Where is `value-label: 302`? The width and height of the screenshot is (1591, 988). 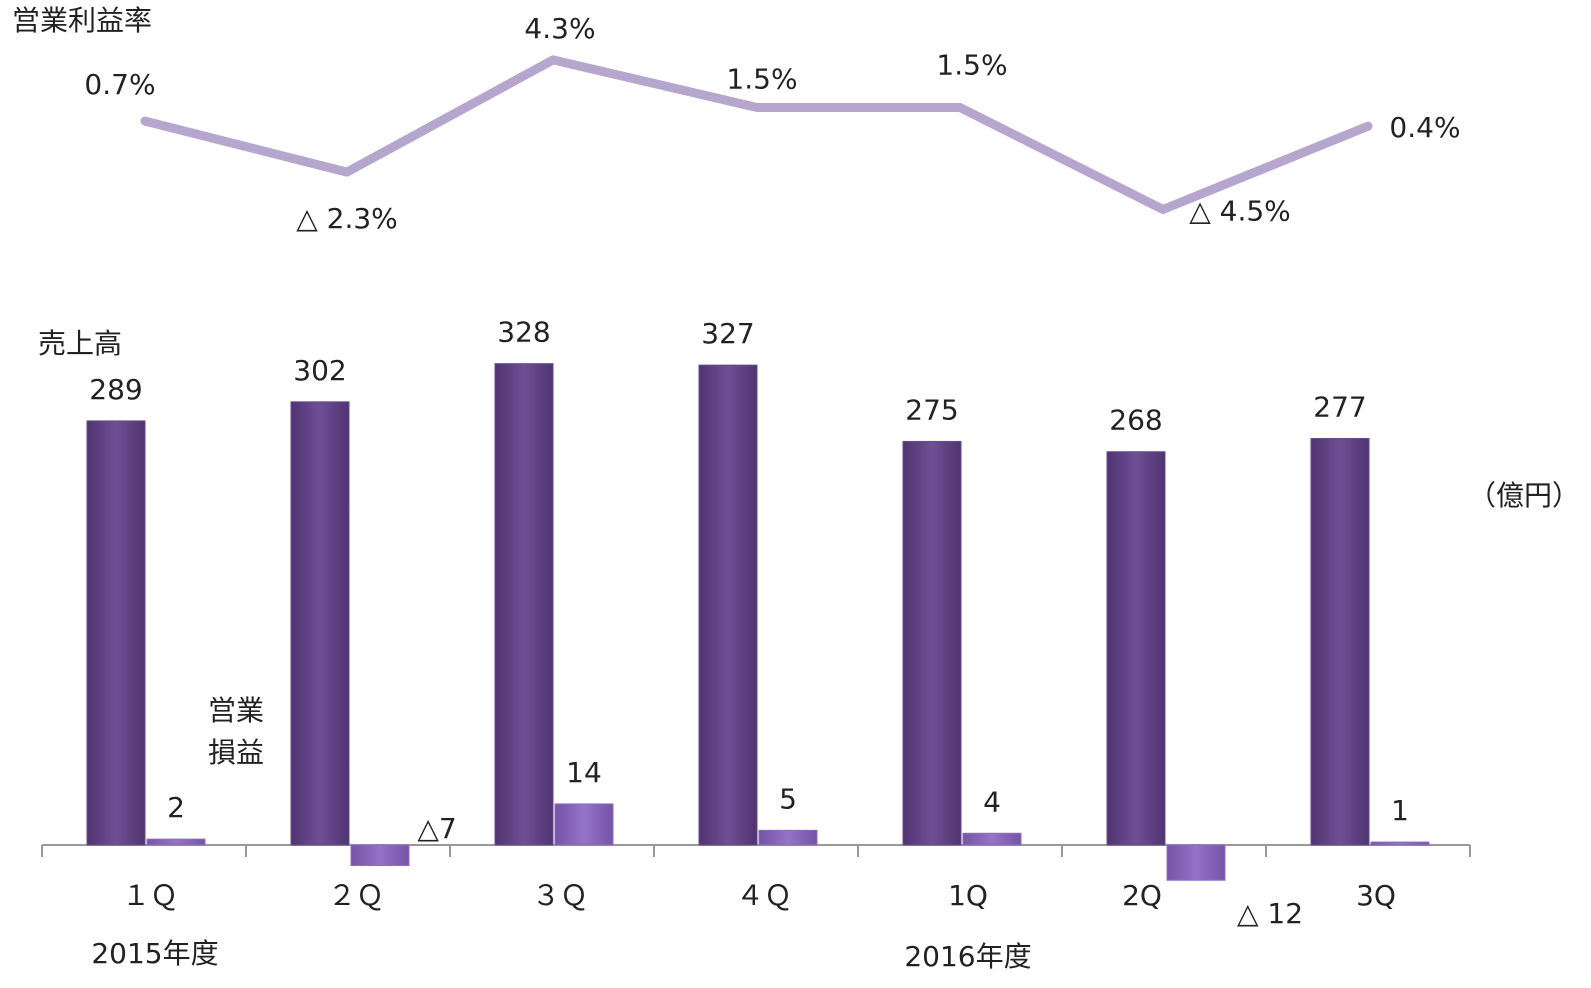 value-label: 302 is located at coordinates (319, 370).